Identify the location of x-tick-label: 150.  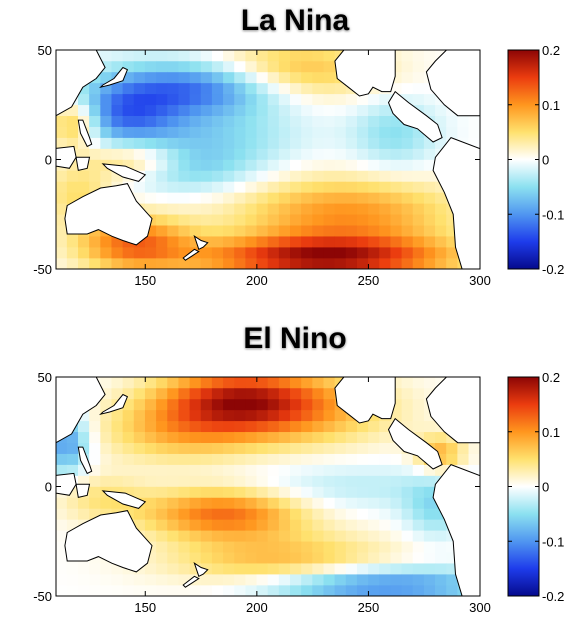
(145, 280).